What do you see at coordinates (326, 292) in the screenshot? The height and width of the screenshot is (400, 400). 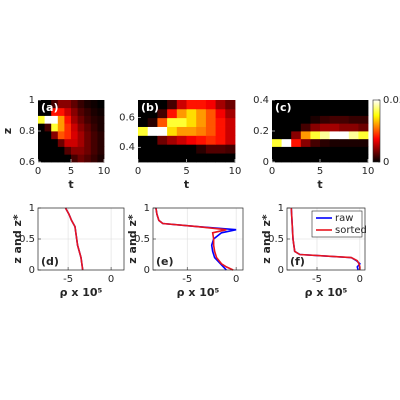 I see `x-axis-label: ρ x 10⁵` at bounding box center [326, 292].